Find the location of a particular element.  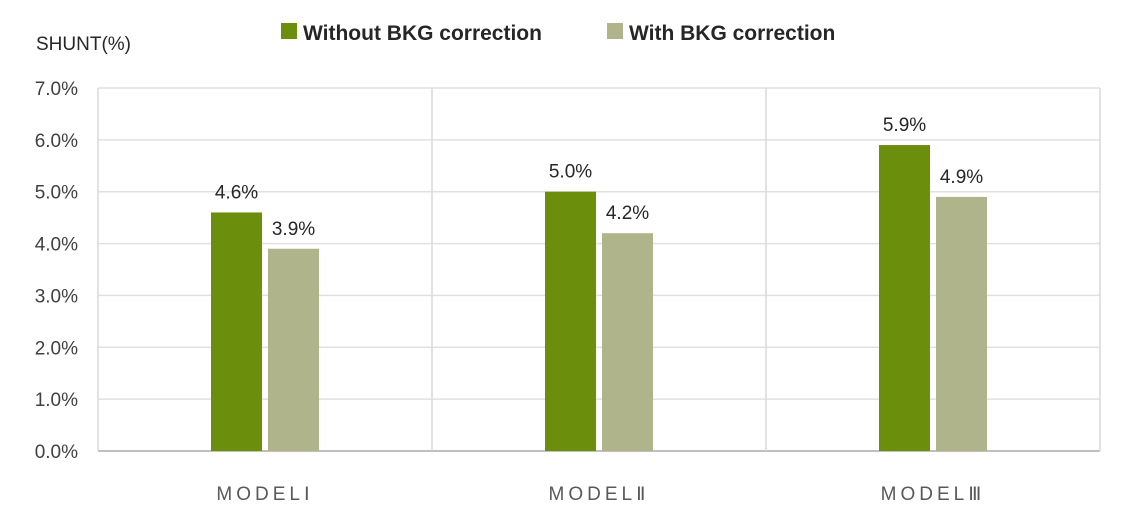

y-tick-label: 3.0% is located at coordinates (56, 296).